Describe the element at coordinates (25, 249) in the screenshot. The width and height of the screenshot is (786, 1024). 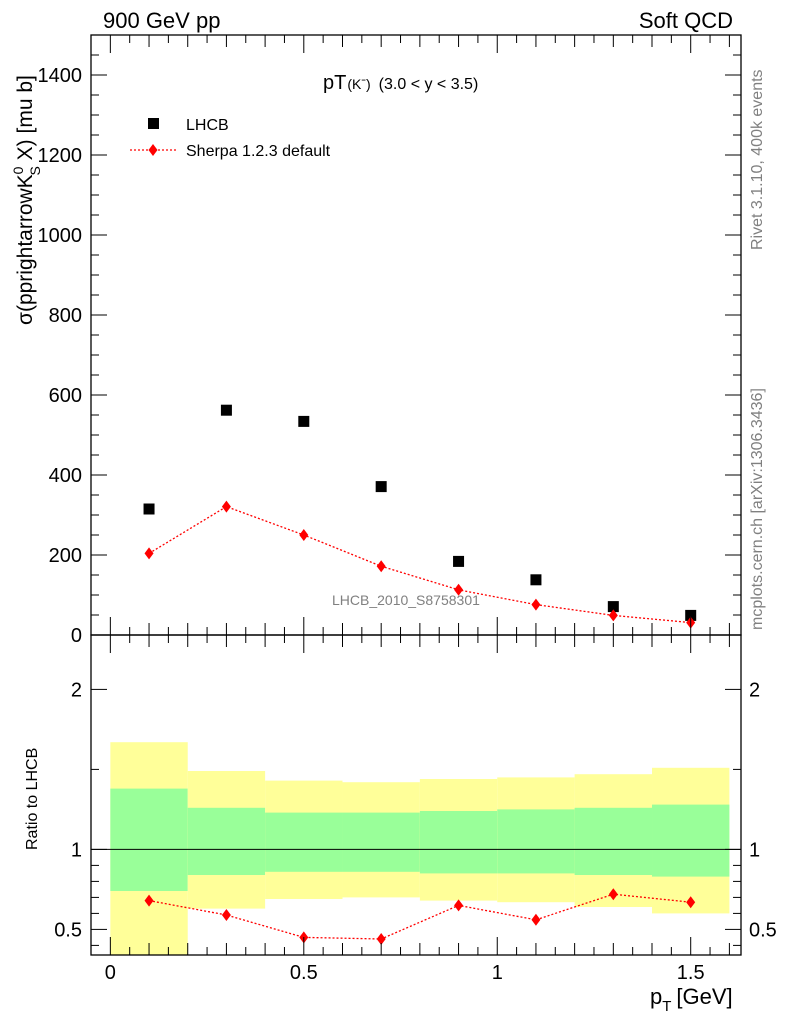
I see `y-axis-label-pre: σ(pprightarrowK` at that location.